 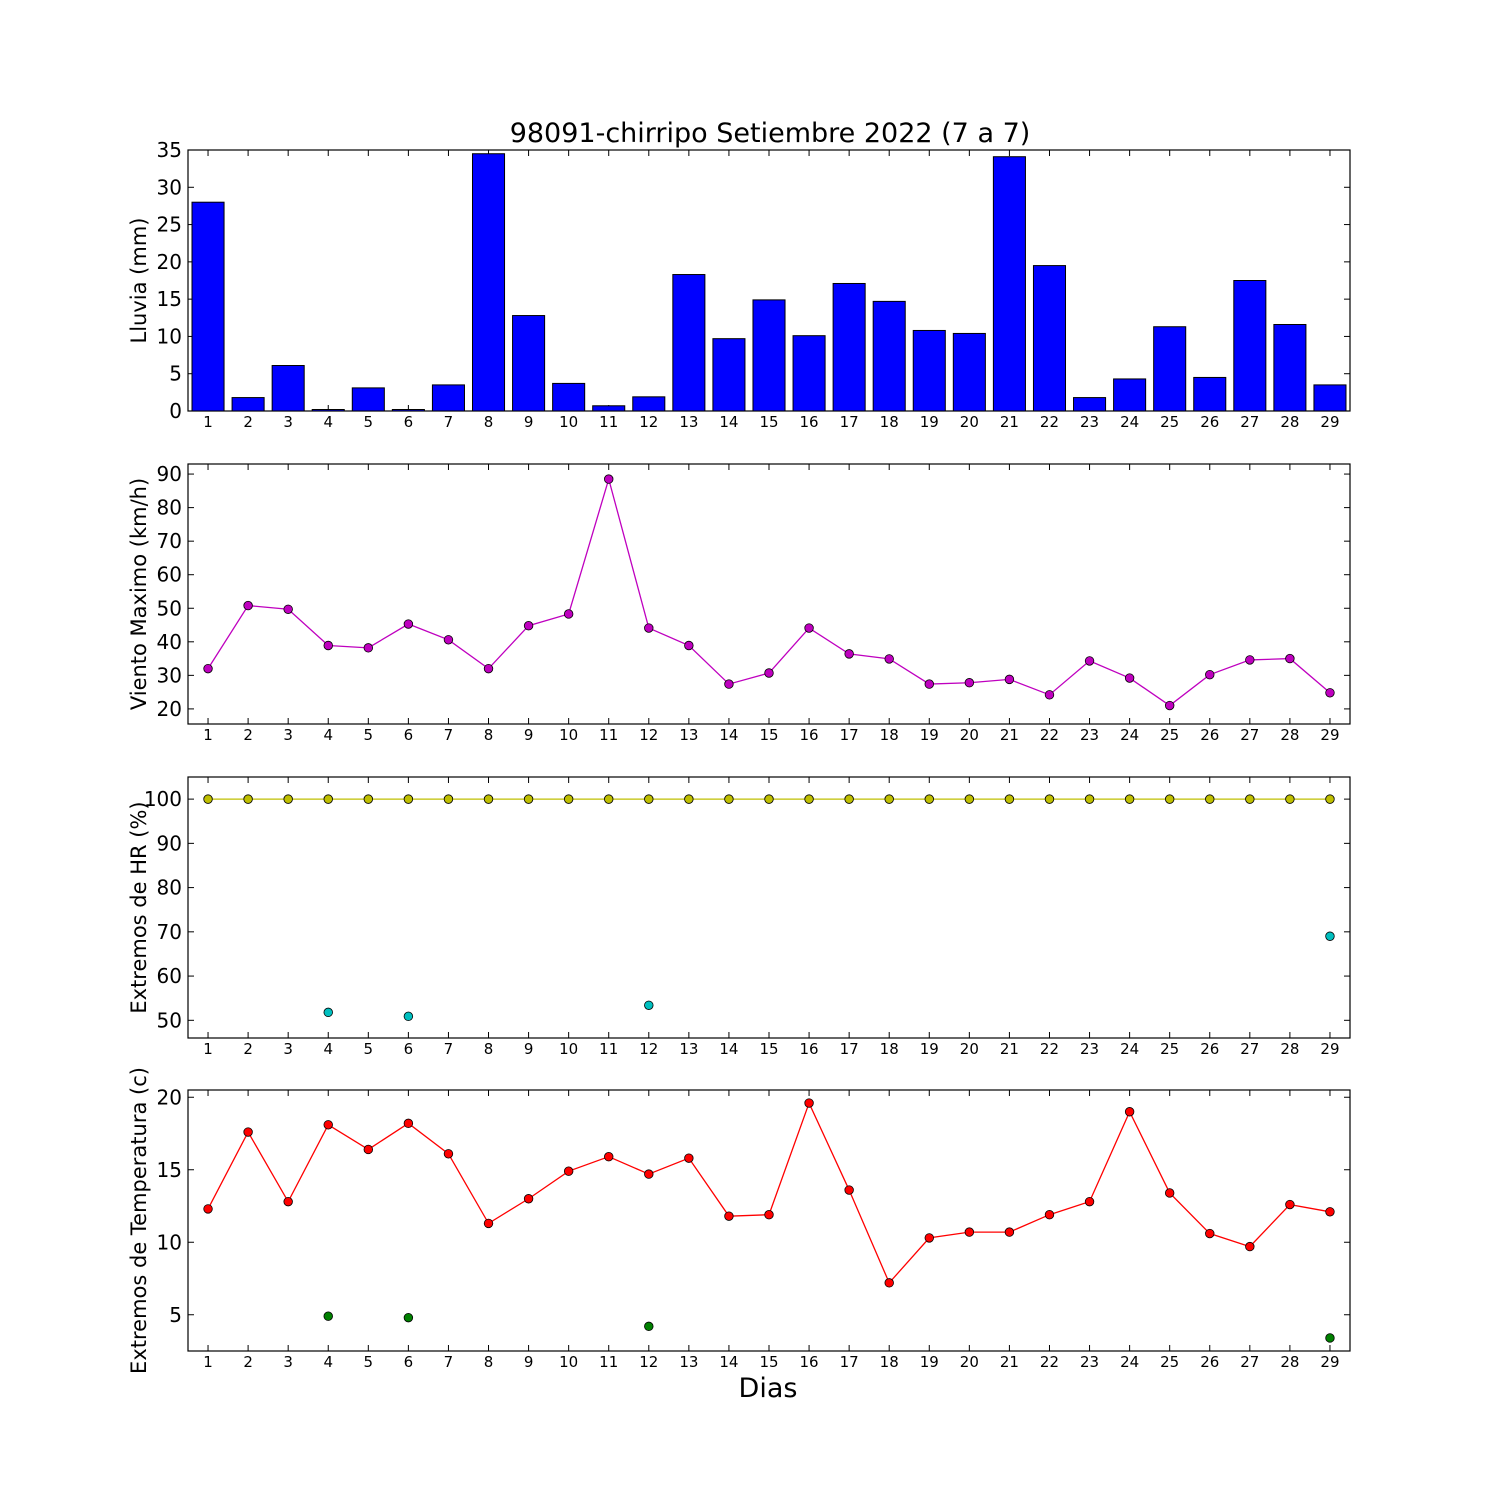 What do you see at coordinates (1129, 735) in the screenshot?
I see `x-tick-label: 24` at bounding box center [1129, 735].